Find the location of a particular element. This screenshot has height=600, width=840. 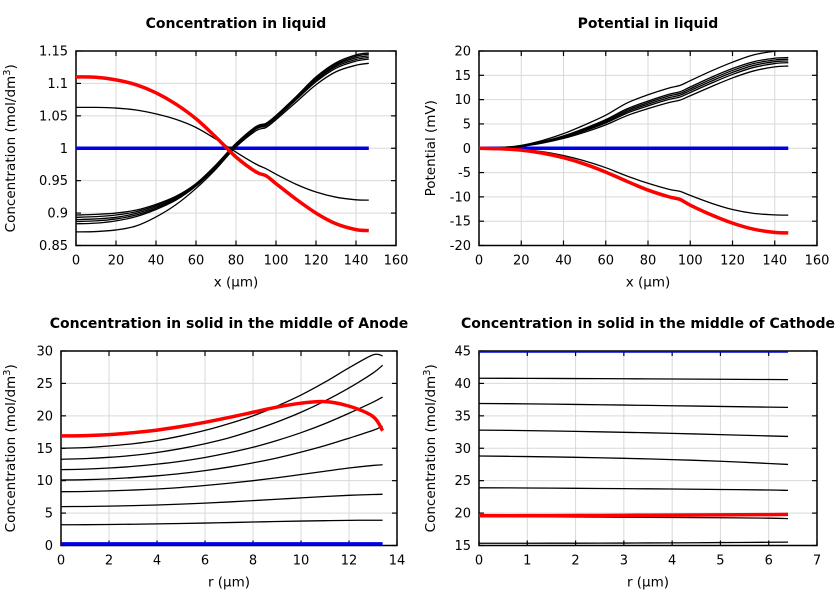

x-tick-label: 1 is located at coordinates (527, 561).